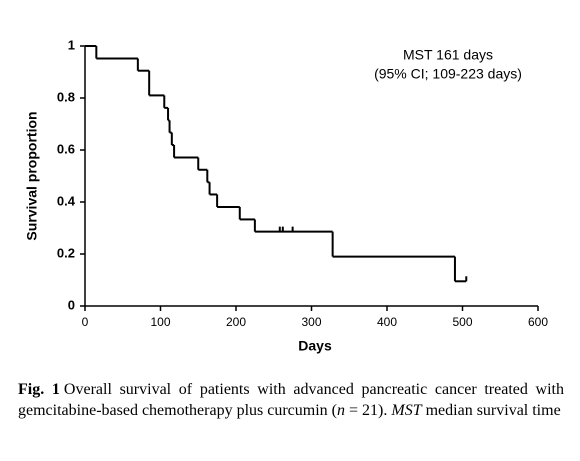  I want to click on y-tick-label: 0.8, so click(66, 96).